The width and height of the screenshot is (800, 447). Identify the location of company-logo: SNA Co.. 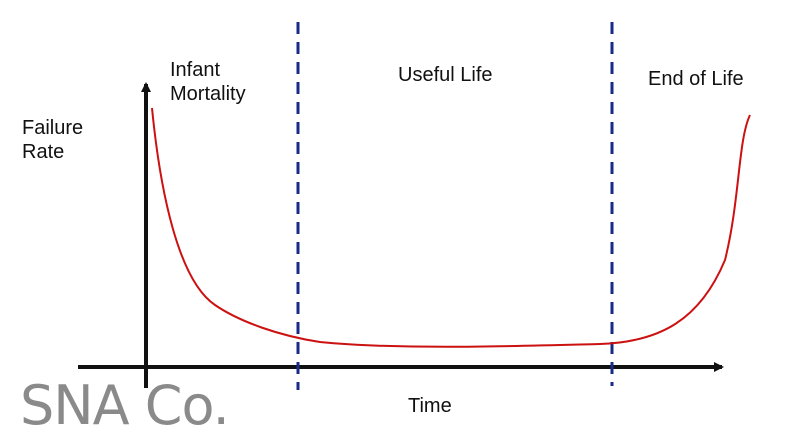
(125, 405).